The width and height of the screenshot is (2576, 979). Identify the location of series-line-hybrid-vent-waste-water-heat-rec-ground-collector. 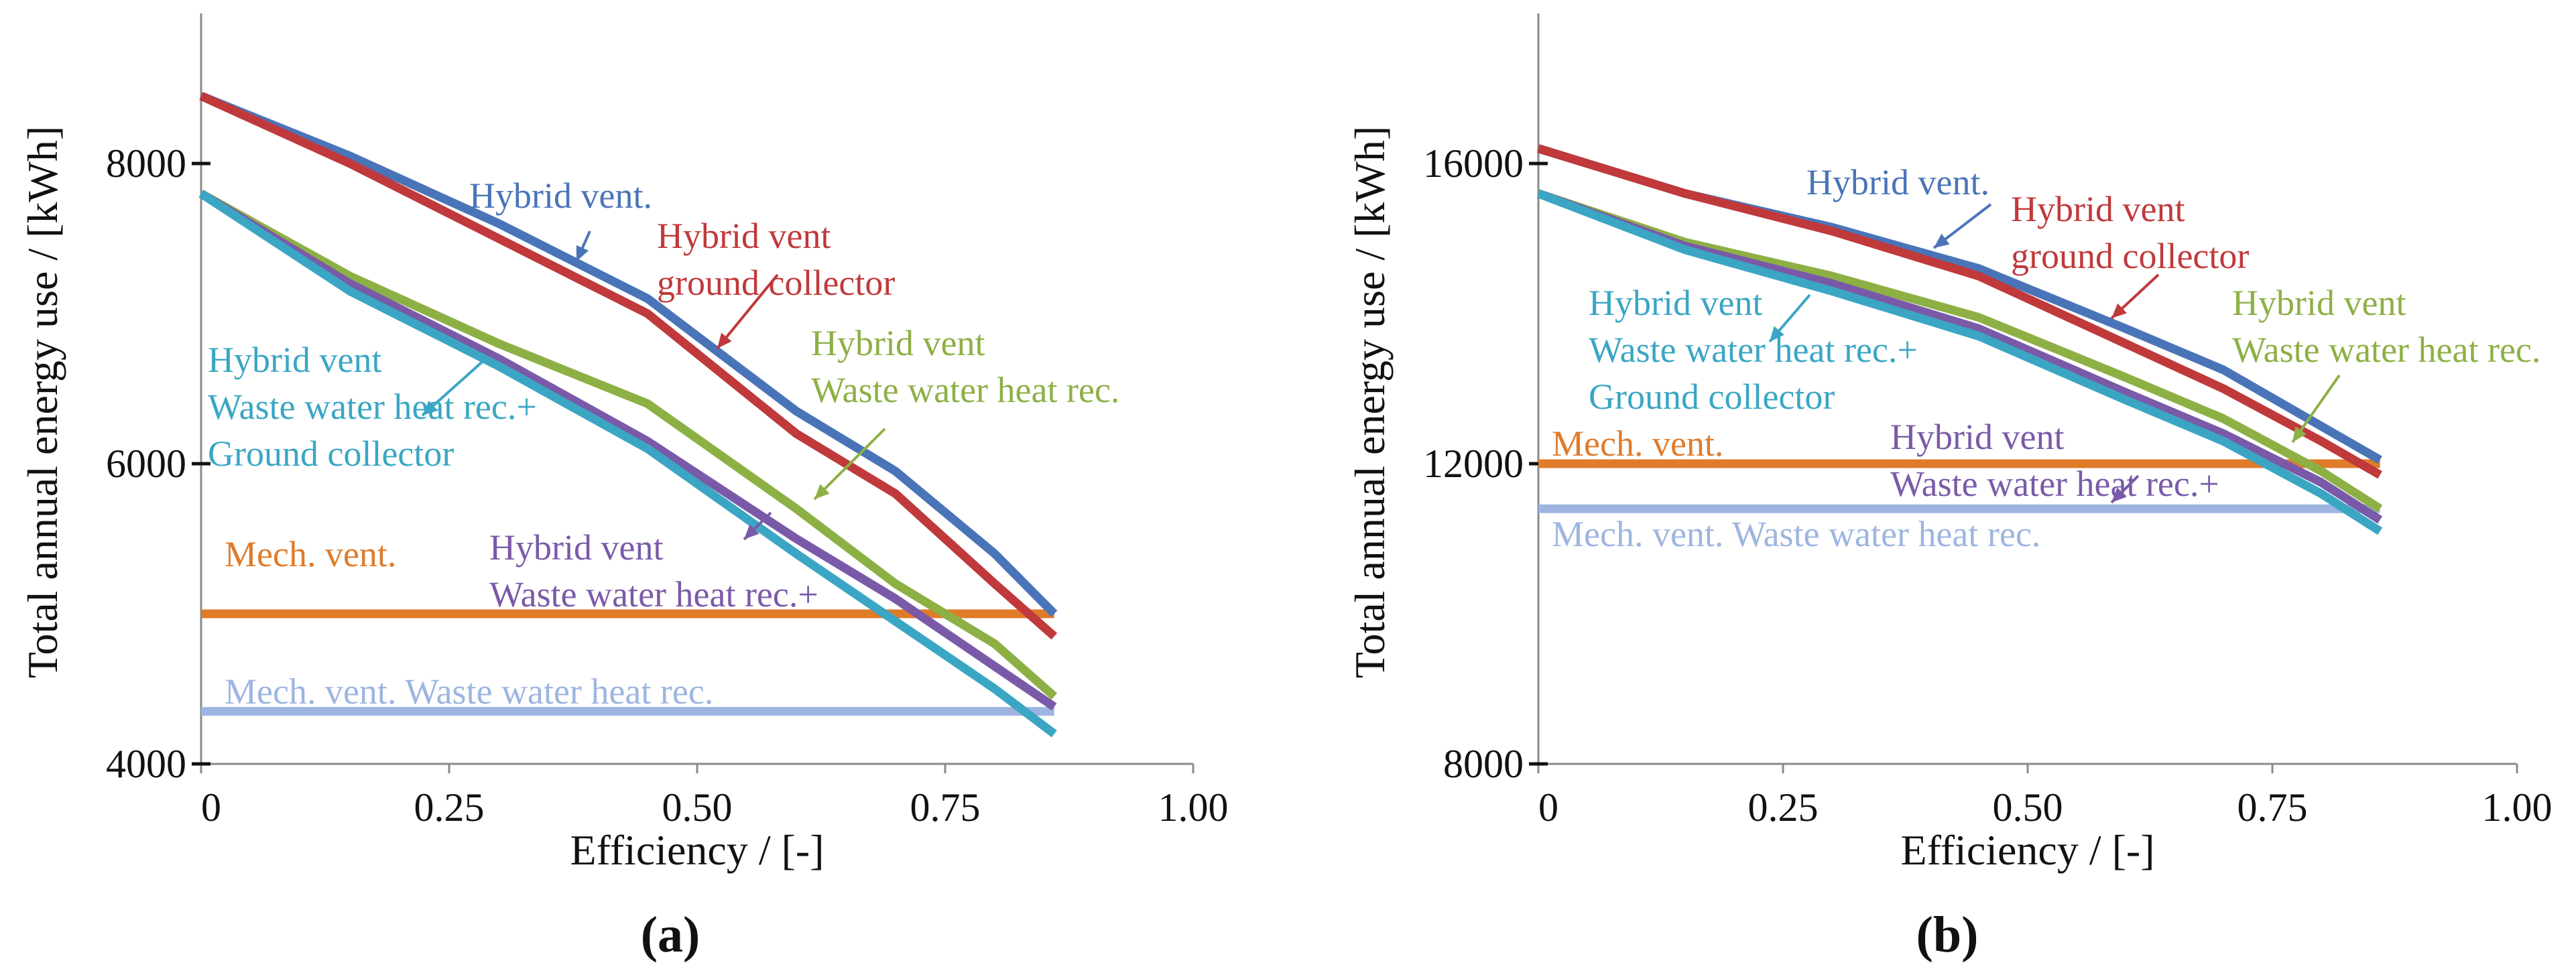
(1960, 362).